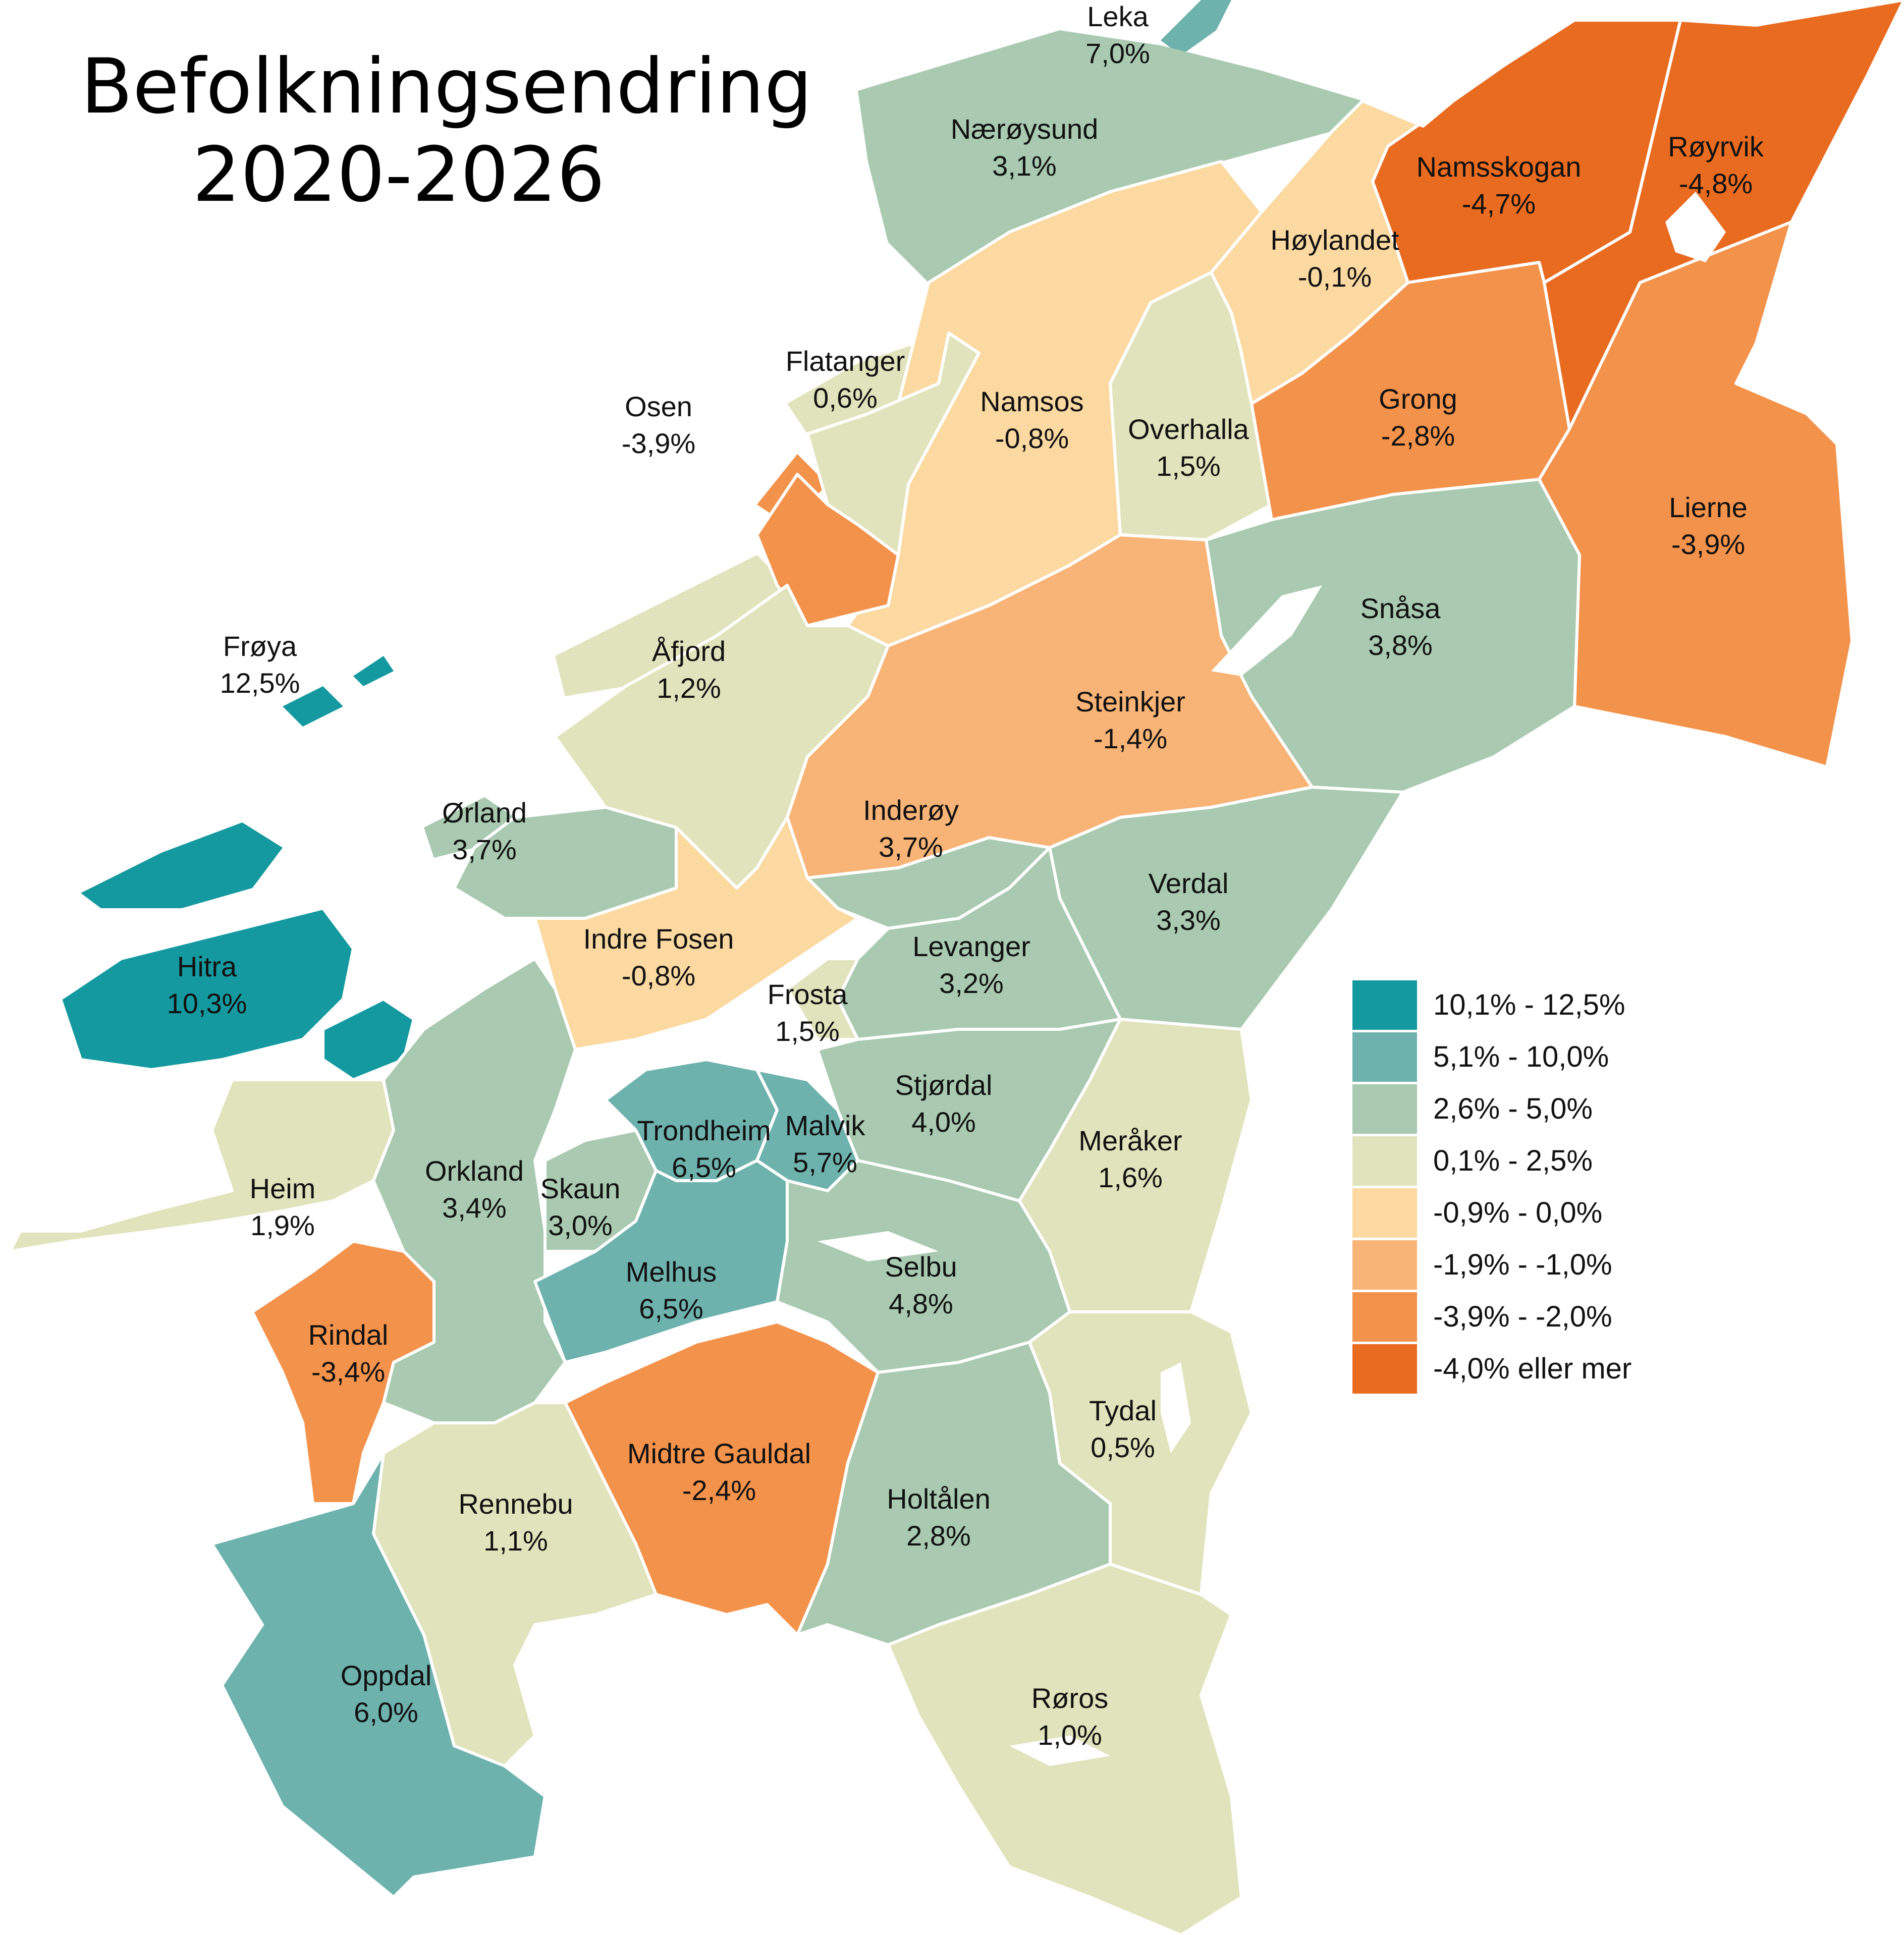 This screenshot has height=1935, width=1904. I want to click on region-tydal, so click(1140, 1453).